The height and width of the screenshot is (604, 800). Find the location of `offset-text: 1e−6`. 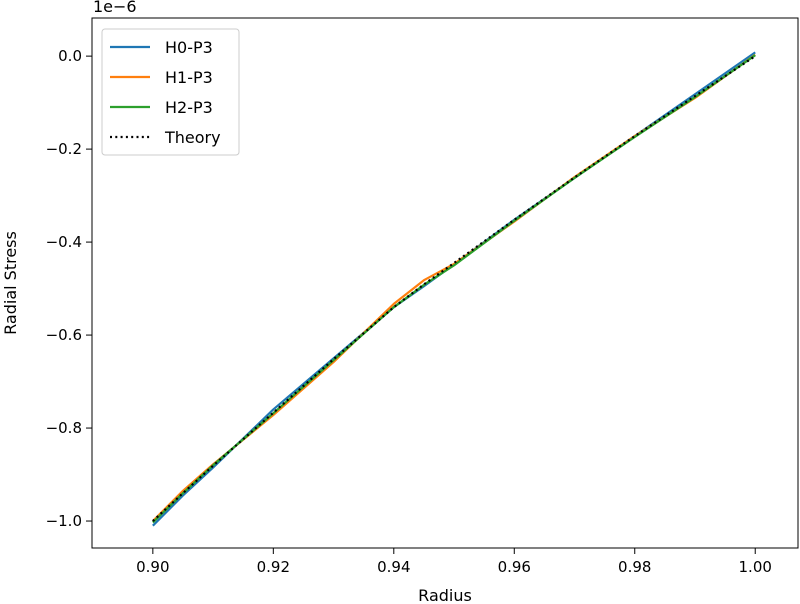

offset-text: 1e−6 is located at coordinates (115, 8).